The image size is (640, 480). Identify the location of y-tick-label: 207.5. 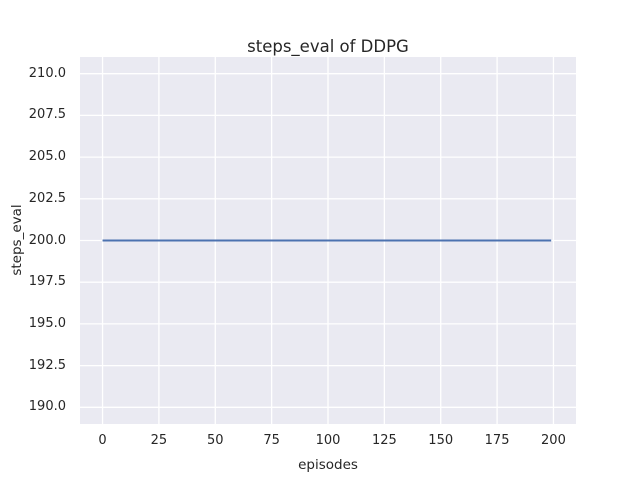
(47, 115).